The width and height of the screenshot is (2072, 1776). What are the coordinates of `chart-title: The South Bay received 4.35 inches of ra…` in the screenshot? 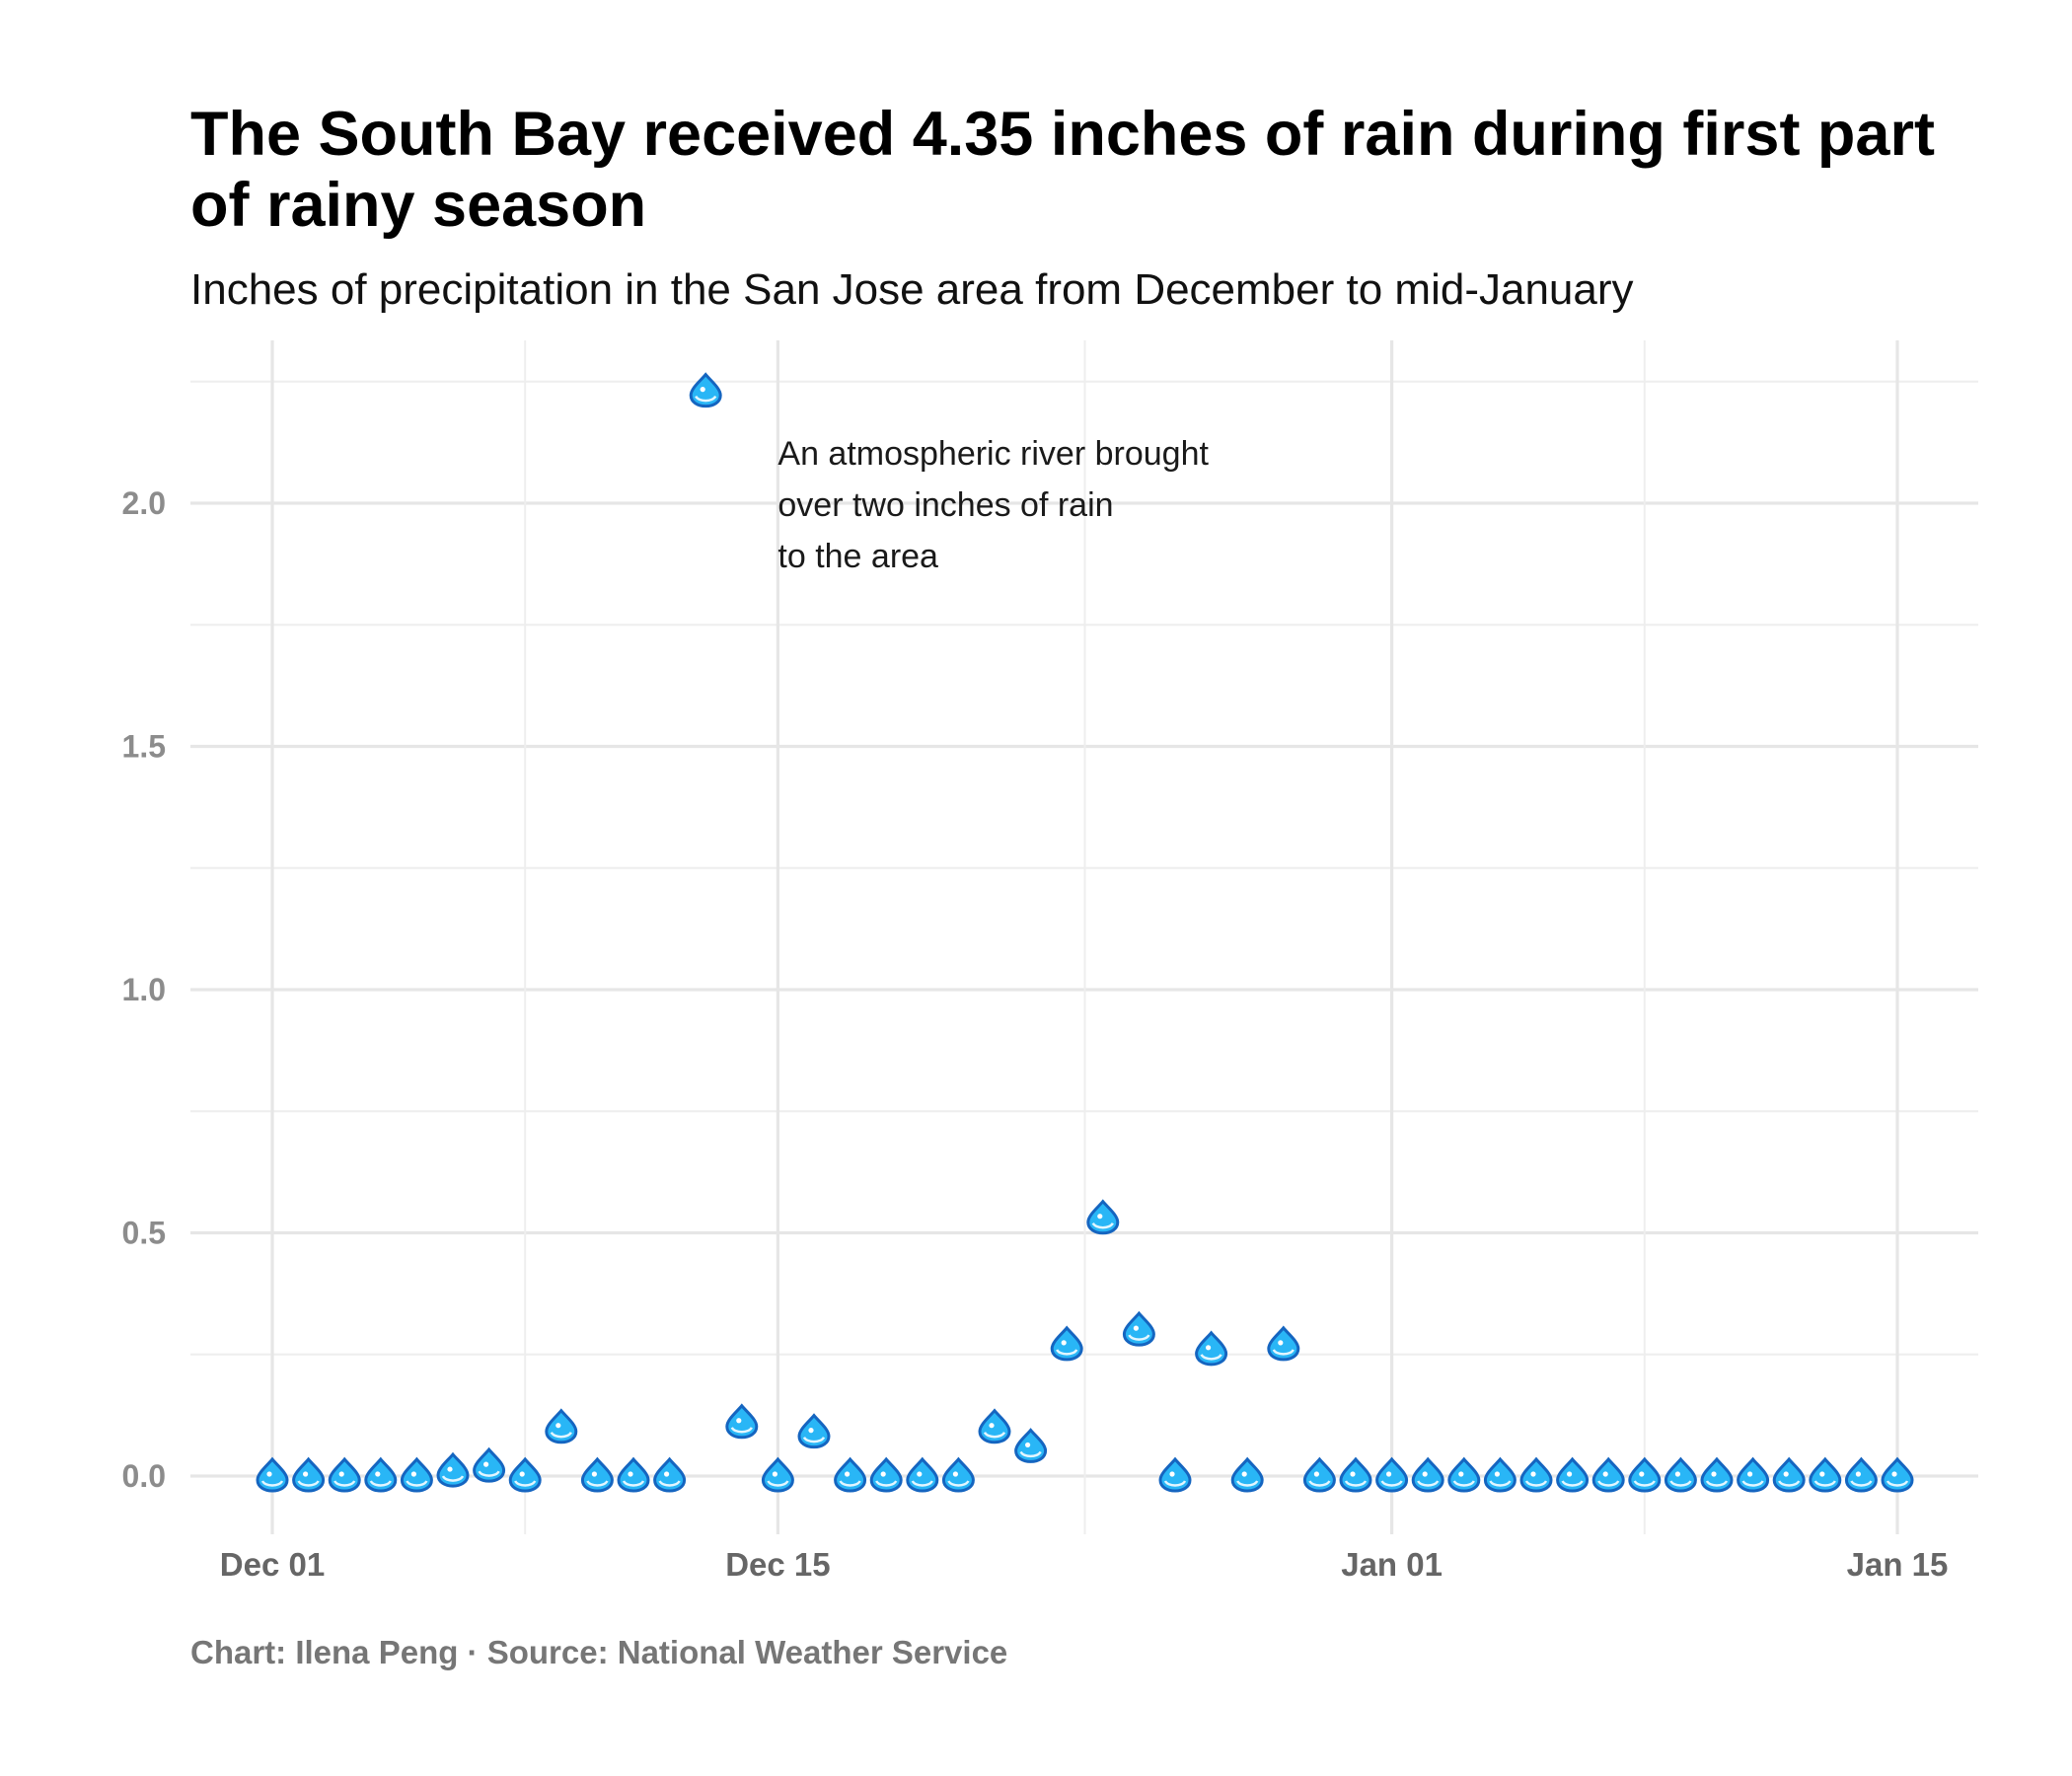 It's located at (1062, 170).